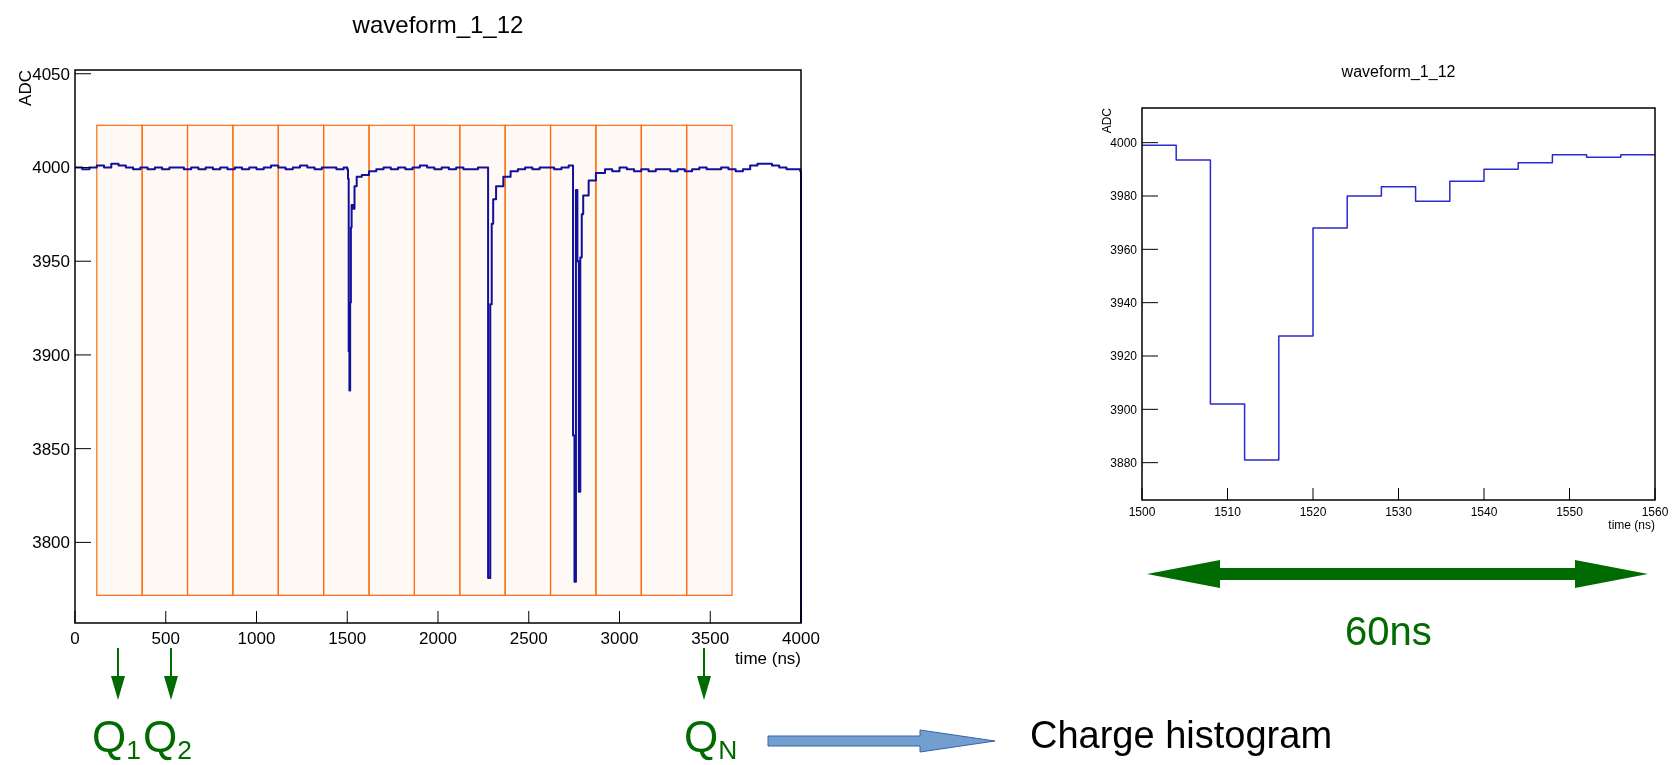 This screenshot has height=765, width=1672. I want to click on y-tick-label: 3980, so click(1124, 196).